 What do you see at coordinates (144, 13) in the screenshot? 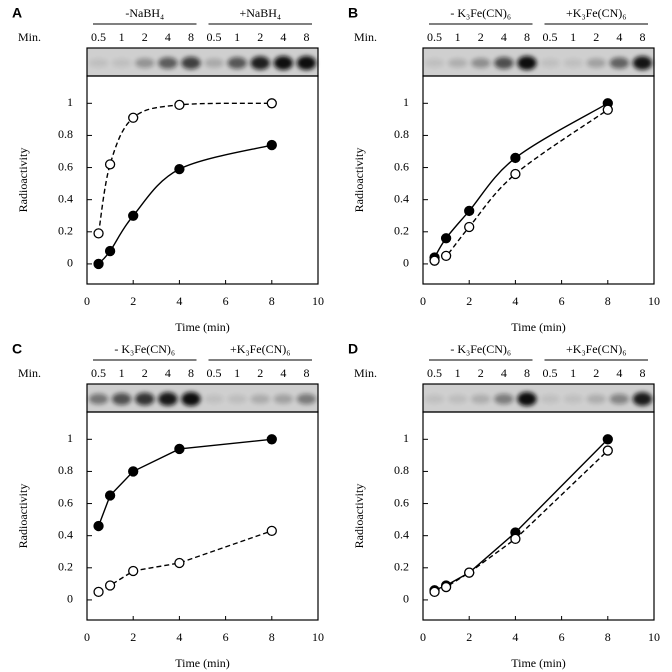
I see `gel-group-label: -NaBH₄` at bounding box center [144, 13].